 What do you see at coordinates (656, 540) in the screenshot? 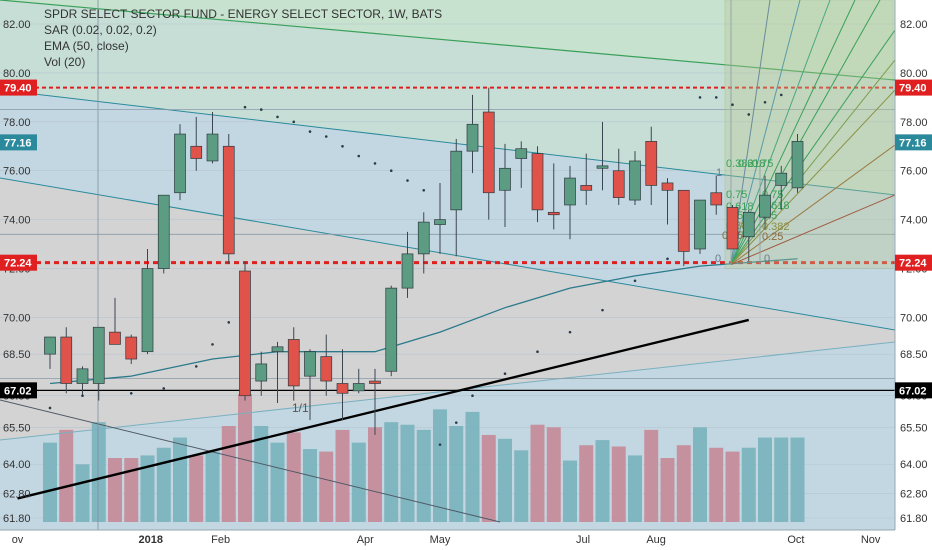
I see `time-tick-label: Aug` at bounding box center [656, 540].